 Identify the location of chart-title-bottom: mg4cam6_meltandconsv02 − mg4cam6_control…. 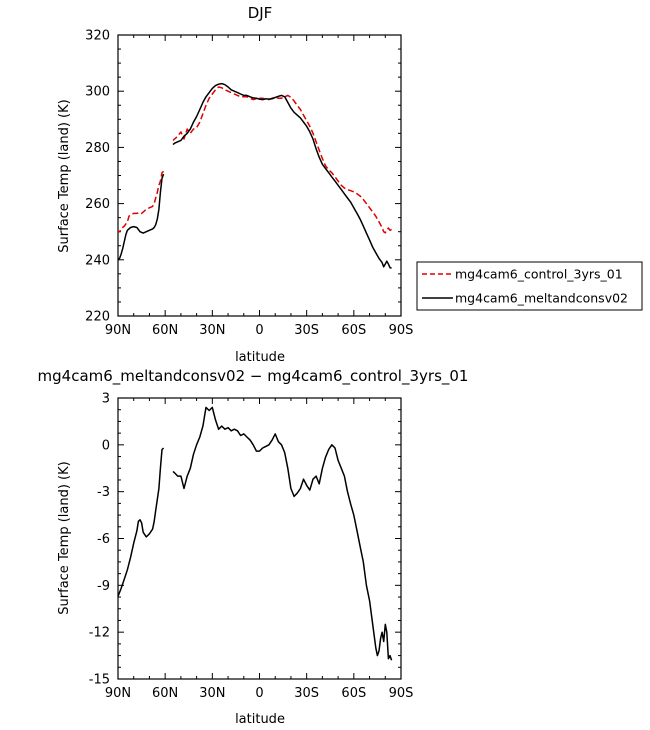
(253, 376).